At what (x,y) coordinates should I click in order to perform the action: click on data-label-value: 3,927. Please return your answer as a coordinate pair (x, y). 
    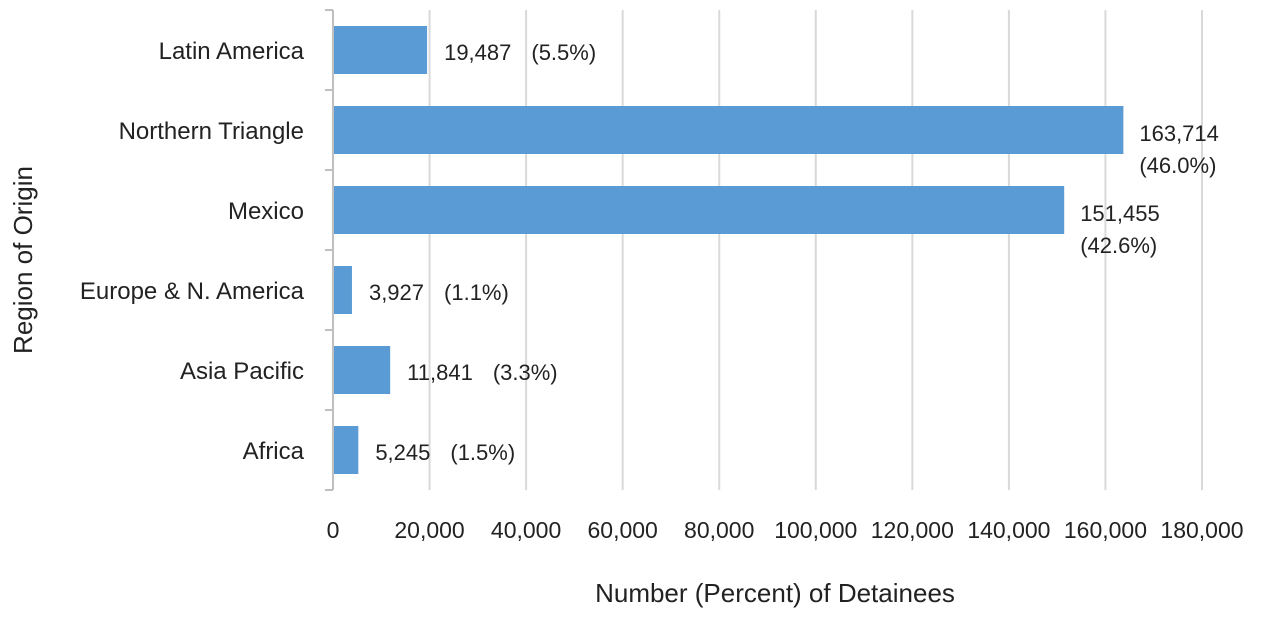
    Looking at the image, I should click on (396, 292).